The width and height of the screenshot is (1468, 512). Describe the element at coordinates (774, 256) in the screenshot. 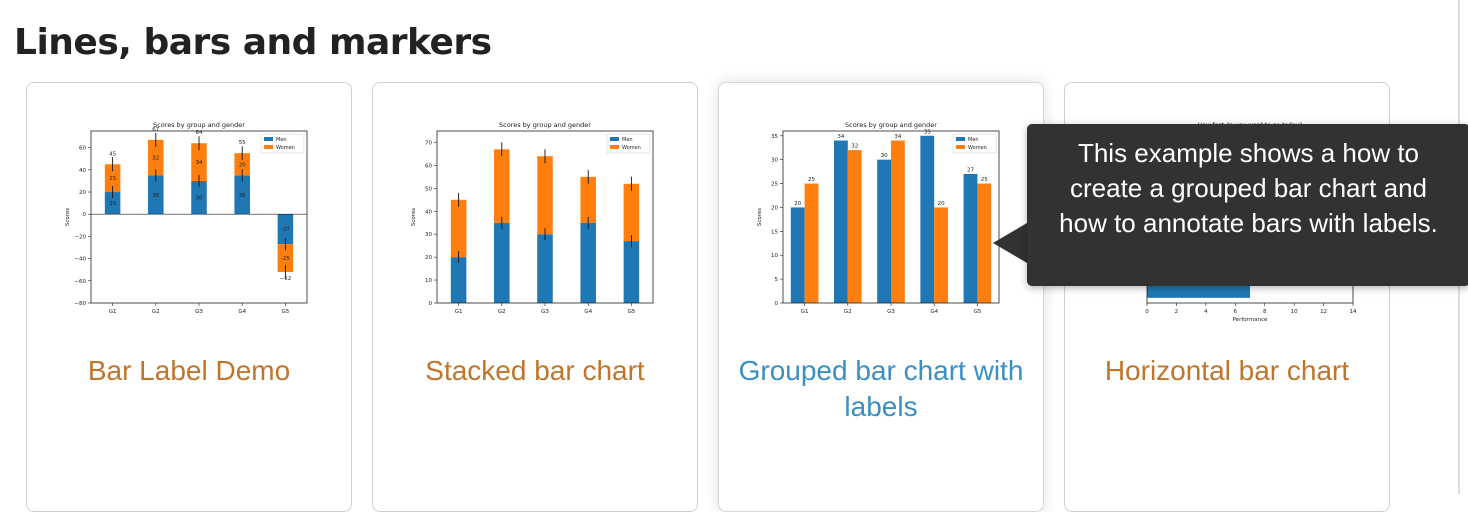

I see `y-tick-label: 10` at that location.